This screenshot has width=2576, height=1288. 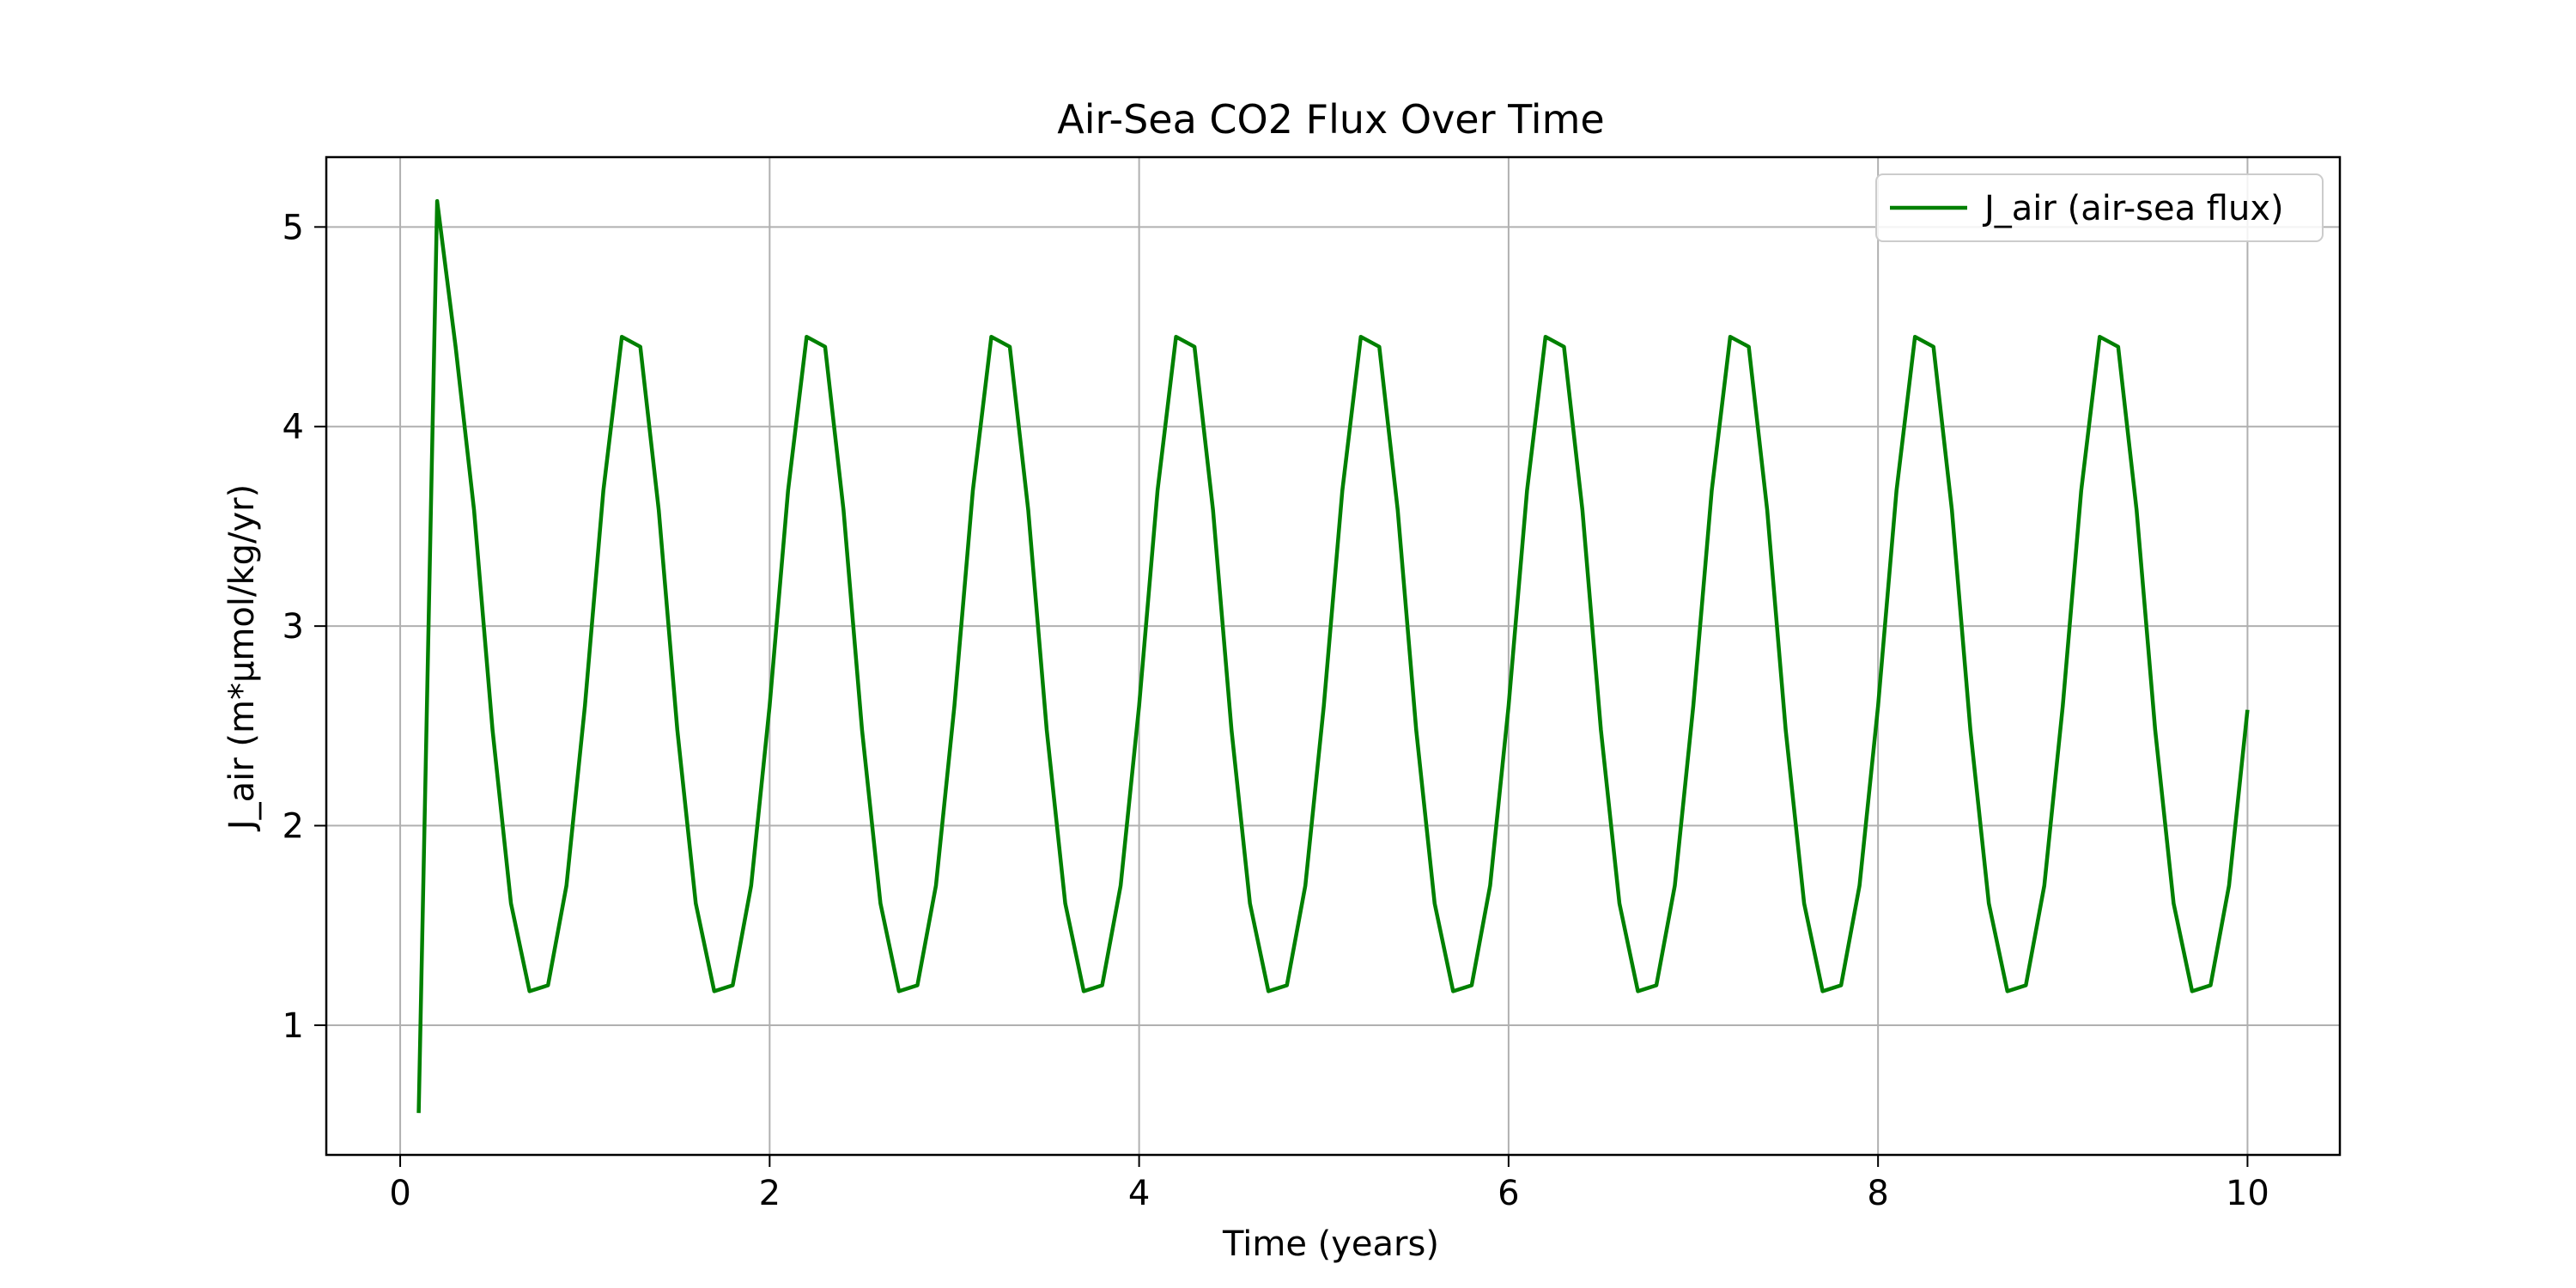 I want to click on y-tick-label: 5, so click(x=293, y=228).